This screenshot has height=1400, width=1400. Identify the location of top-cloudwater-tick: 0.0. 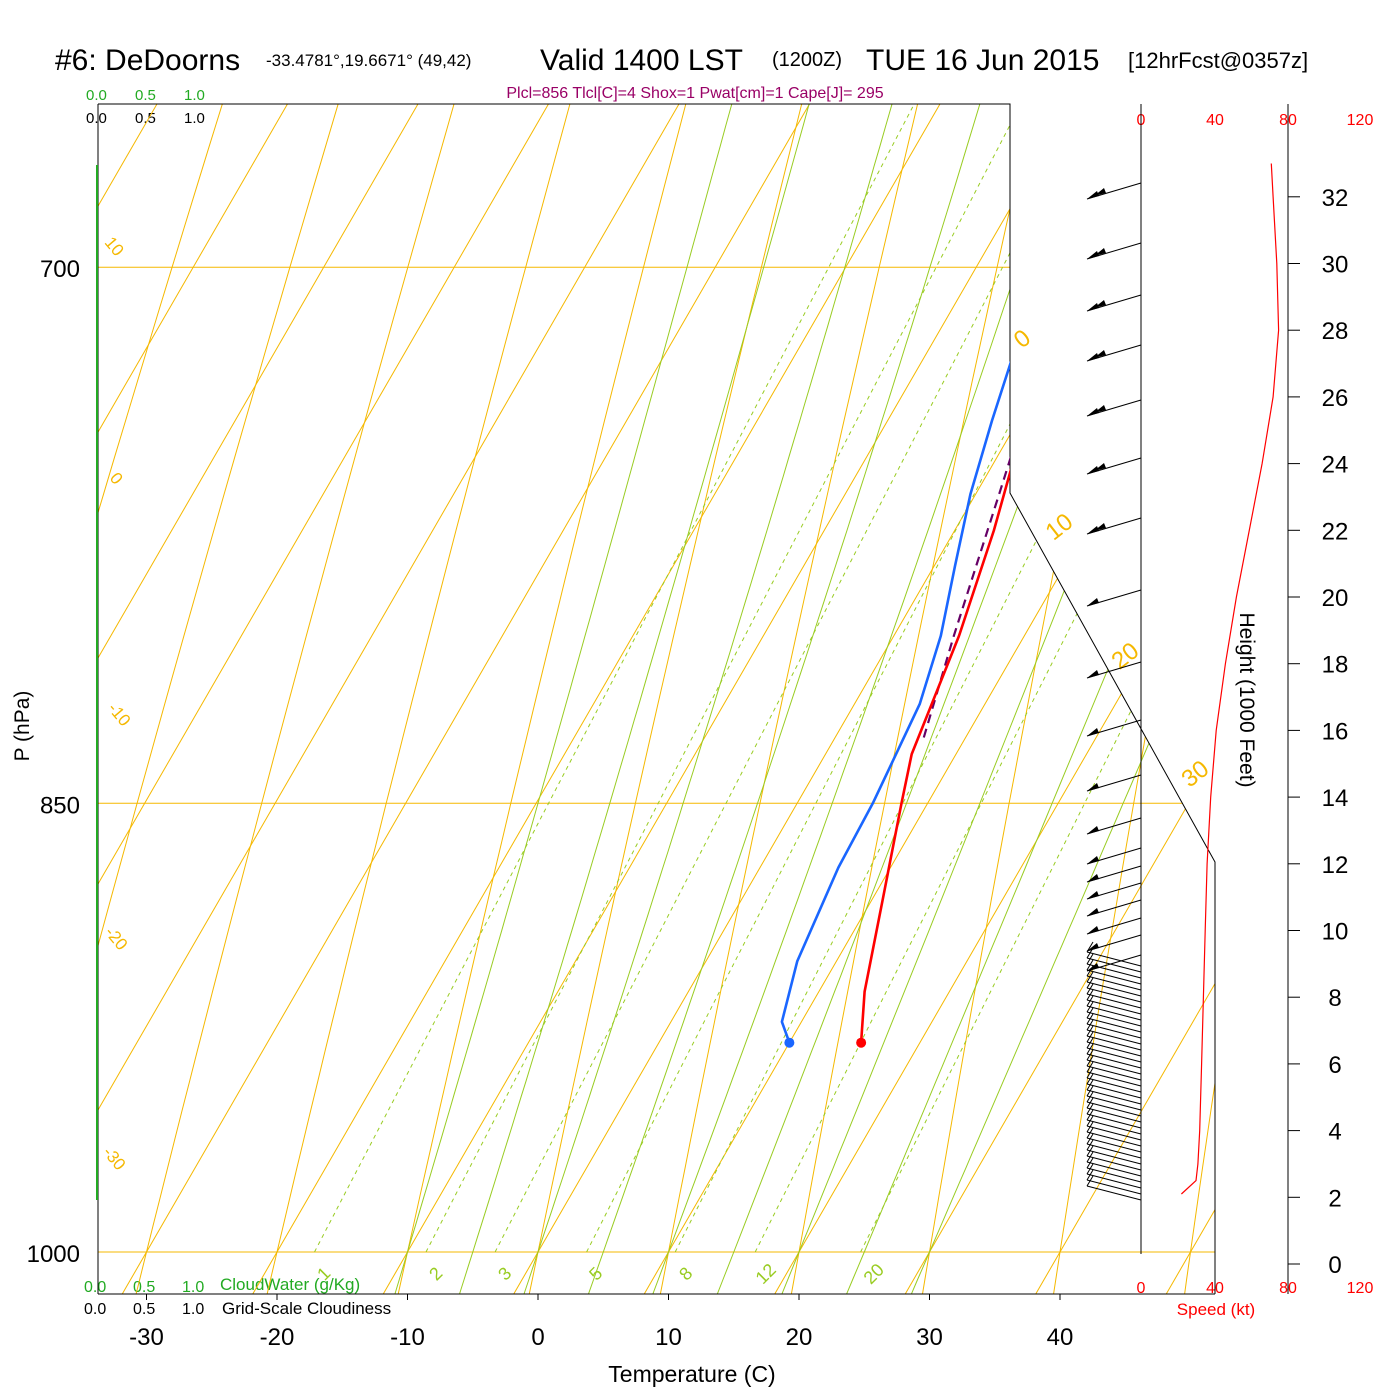
(96, 95).